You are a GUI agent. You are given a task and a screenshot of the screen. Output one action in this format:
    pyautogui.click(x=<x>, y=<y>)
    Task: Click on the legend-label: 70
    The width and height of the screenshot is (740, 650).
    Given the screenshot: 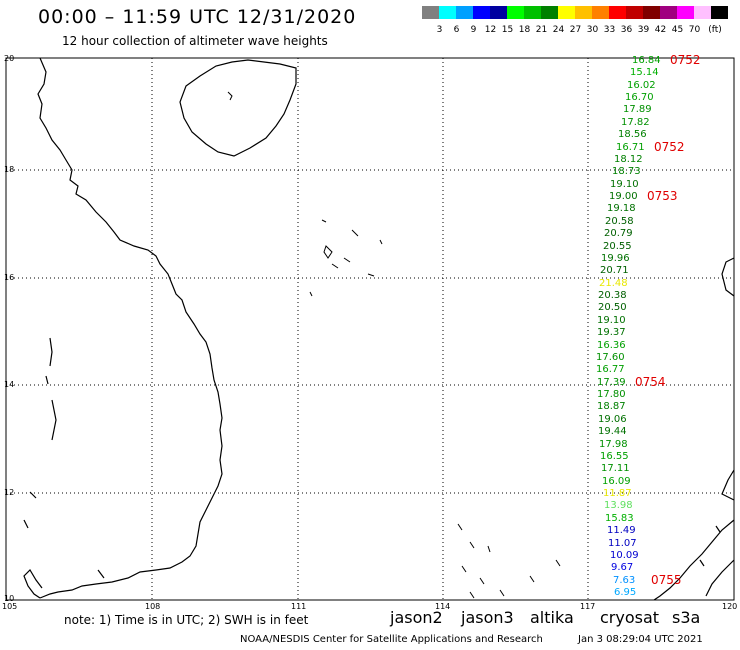 What is the action you would take?
    pyautogui.click(x=694, y=30)
    